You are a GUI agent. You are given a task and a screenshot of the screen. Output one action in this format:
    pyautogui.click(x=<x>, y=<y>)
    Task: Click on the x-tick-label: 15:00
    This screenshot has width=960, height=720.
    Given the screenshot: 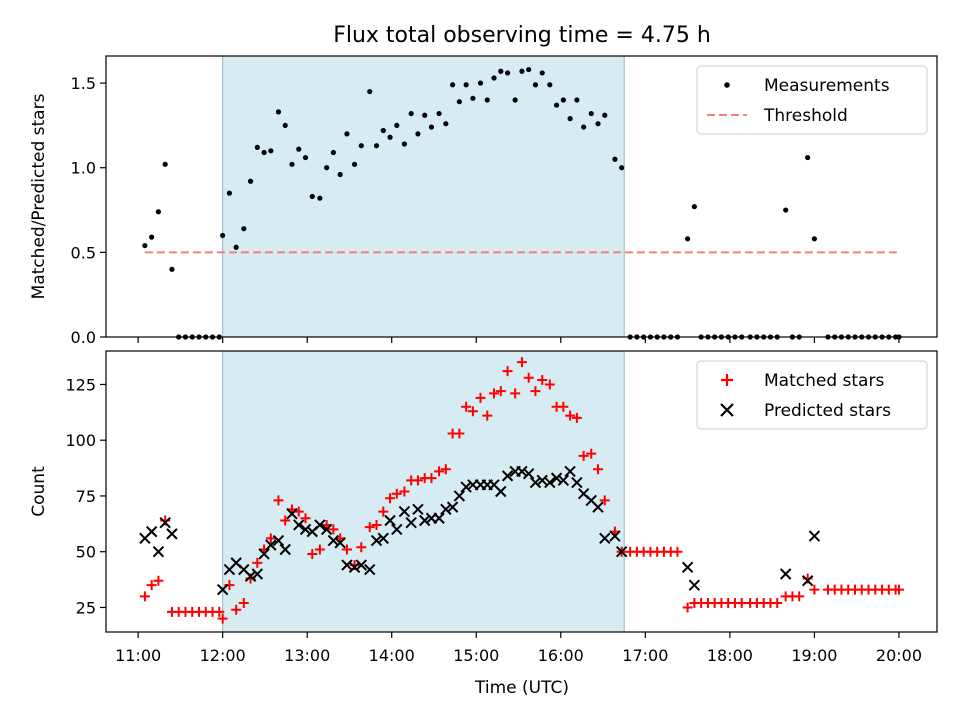 What is the action you would take?
    pyautogui.click(x=476, y=655)
    